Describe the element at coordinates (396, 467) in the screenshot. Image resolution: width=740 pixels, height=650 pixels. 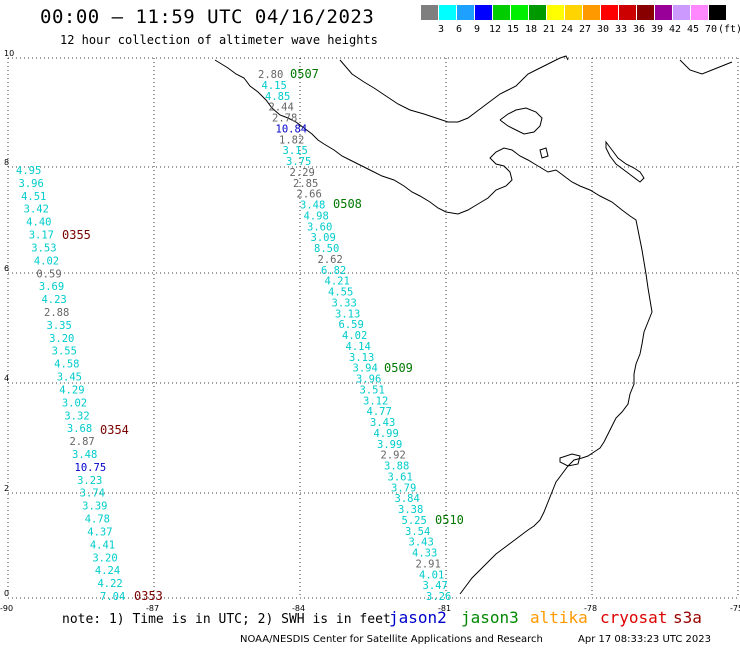
I see `track-value: 3.88` at that location.